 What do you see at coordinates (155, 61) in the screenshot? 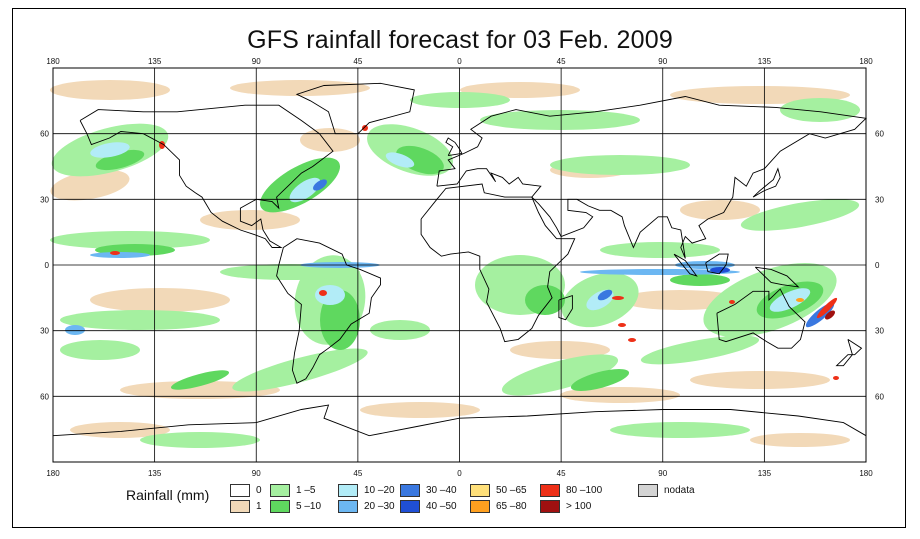
I see `lon-label-top: 135` at bounding box center [155, 61].